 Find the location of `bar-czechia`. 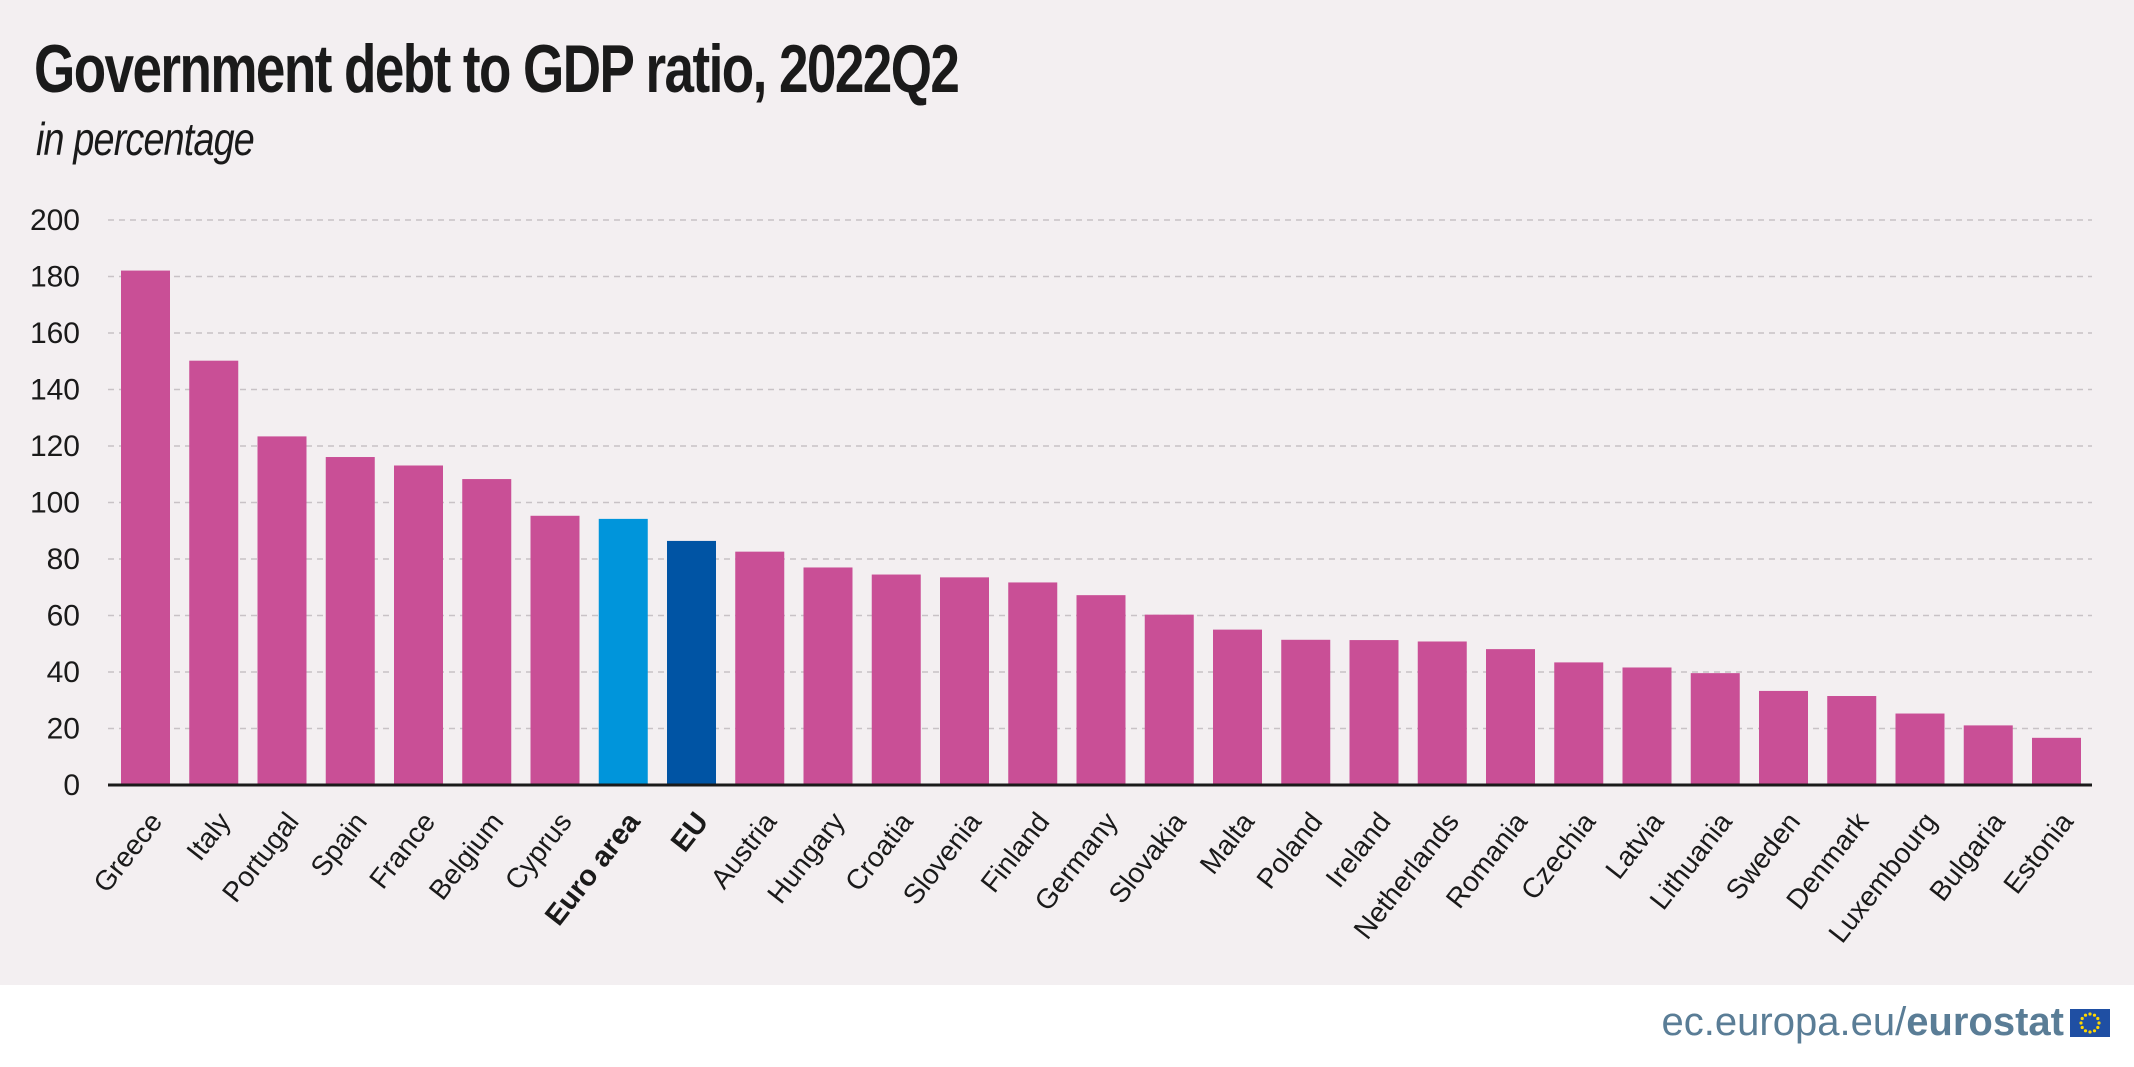

bar-czechia is located at coordinates (1579, 723).